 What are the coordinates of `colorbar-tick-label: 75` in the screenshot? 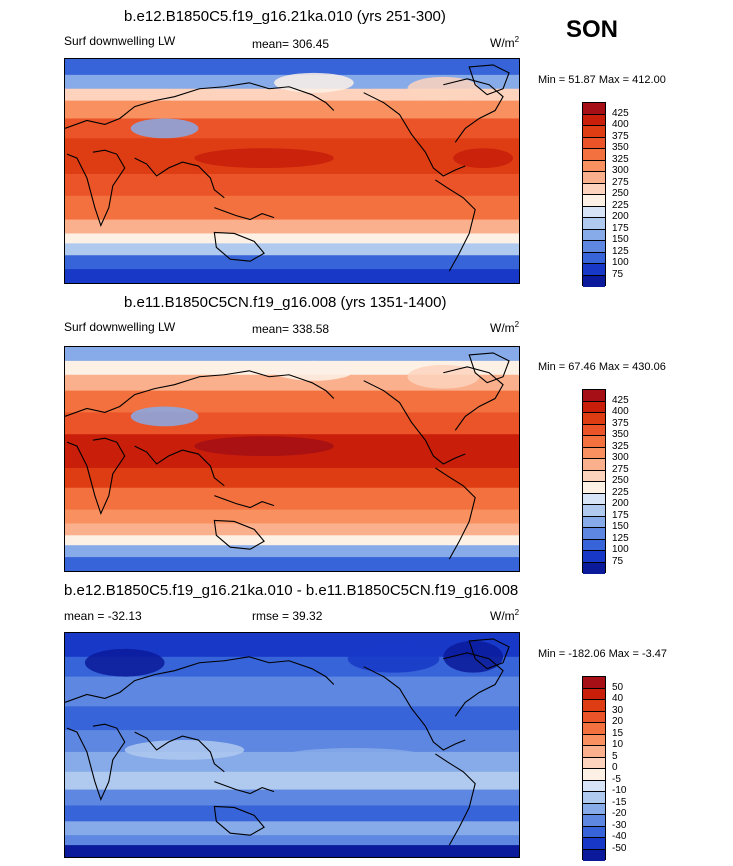 It's located at (618, 561).